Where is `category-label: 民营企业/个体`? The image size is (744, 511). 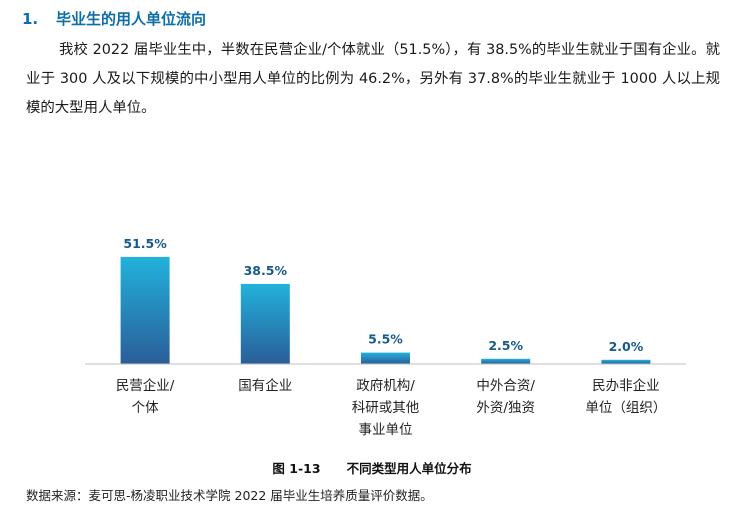
category-label: 民营企业/个体 is located at coordinates (145, 396).